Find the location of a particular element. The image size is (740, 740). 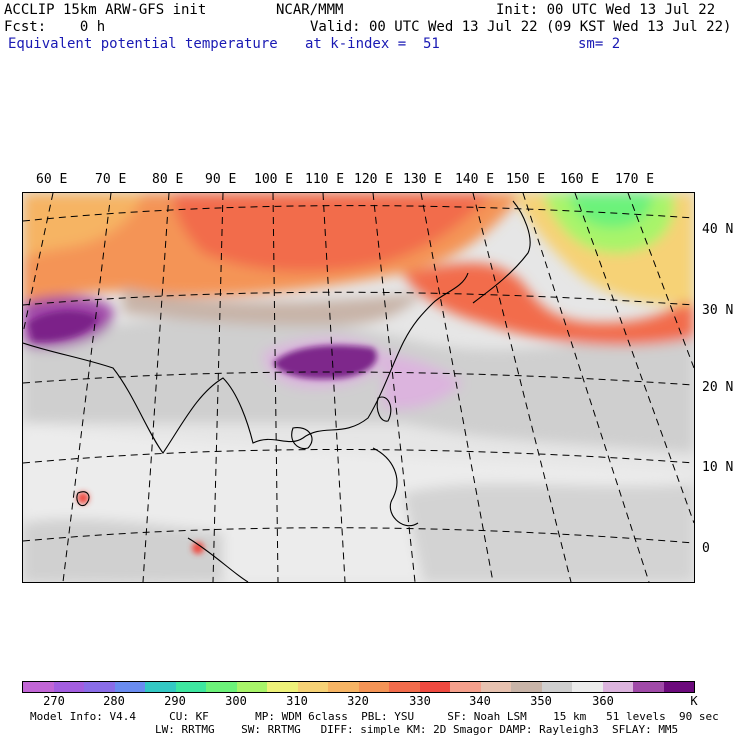

lon-label: 160 E is located at coordinates (580, 179).